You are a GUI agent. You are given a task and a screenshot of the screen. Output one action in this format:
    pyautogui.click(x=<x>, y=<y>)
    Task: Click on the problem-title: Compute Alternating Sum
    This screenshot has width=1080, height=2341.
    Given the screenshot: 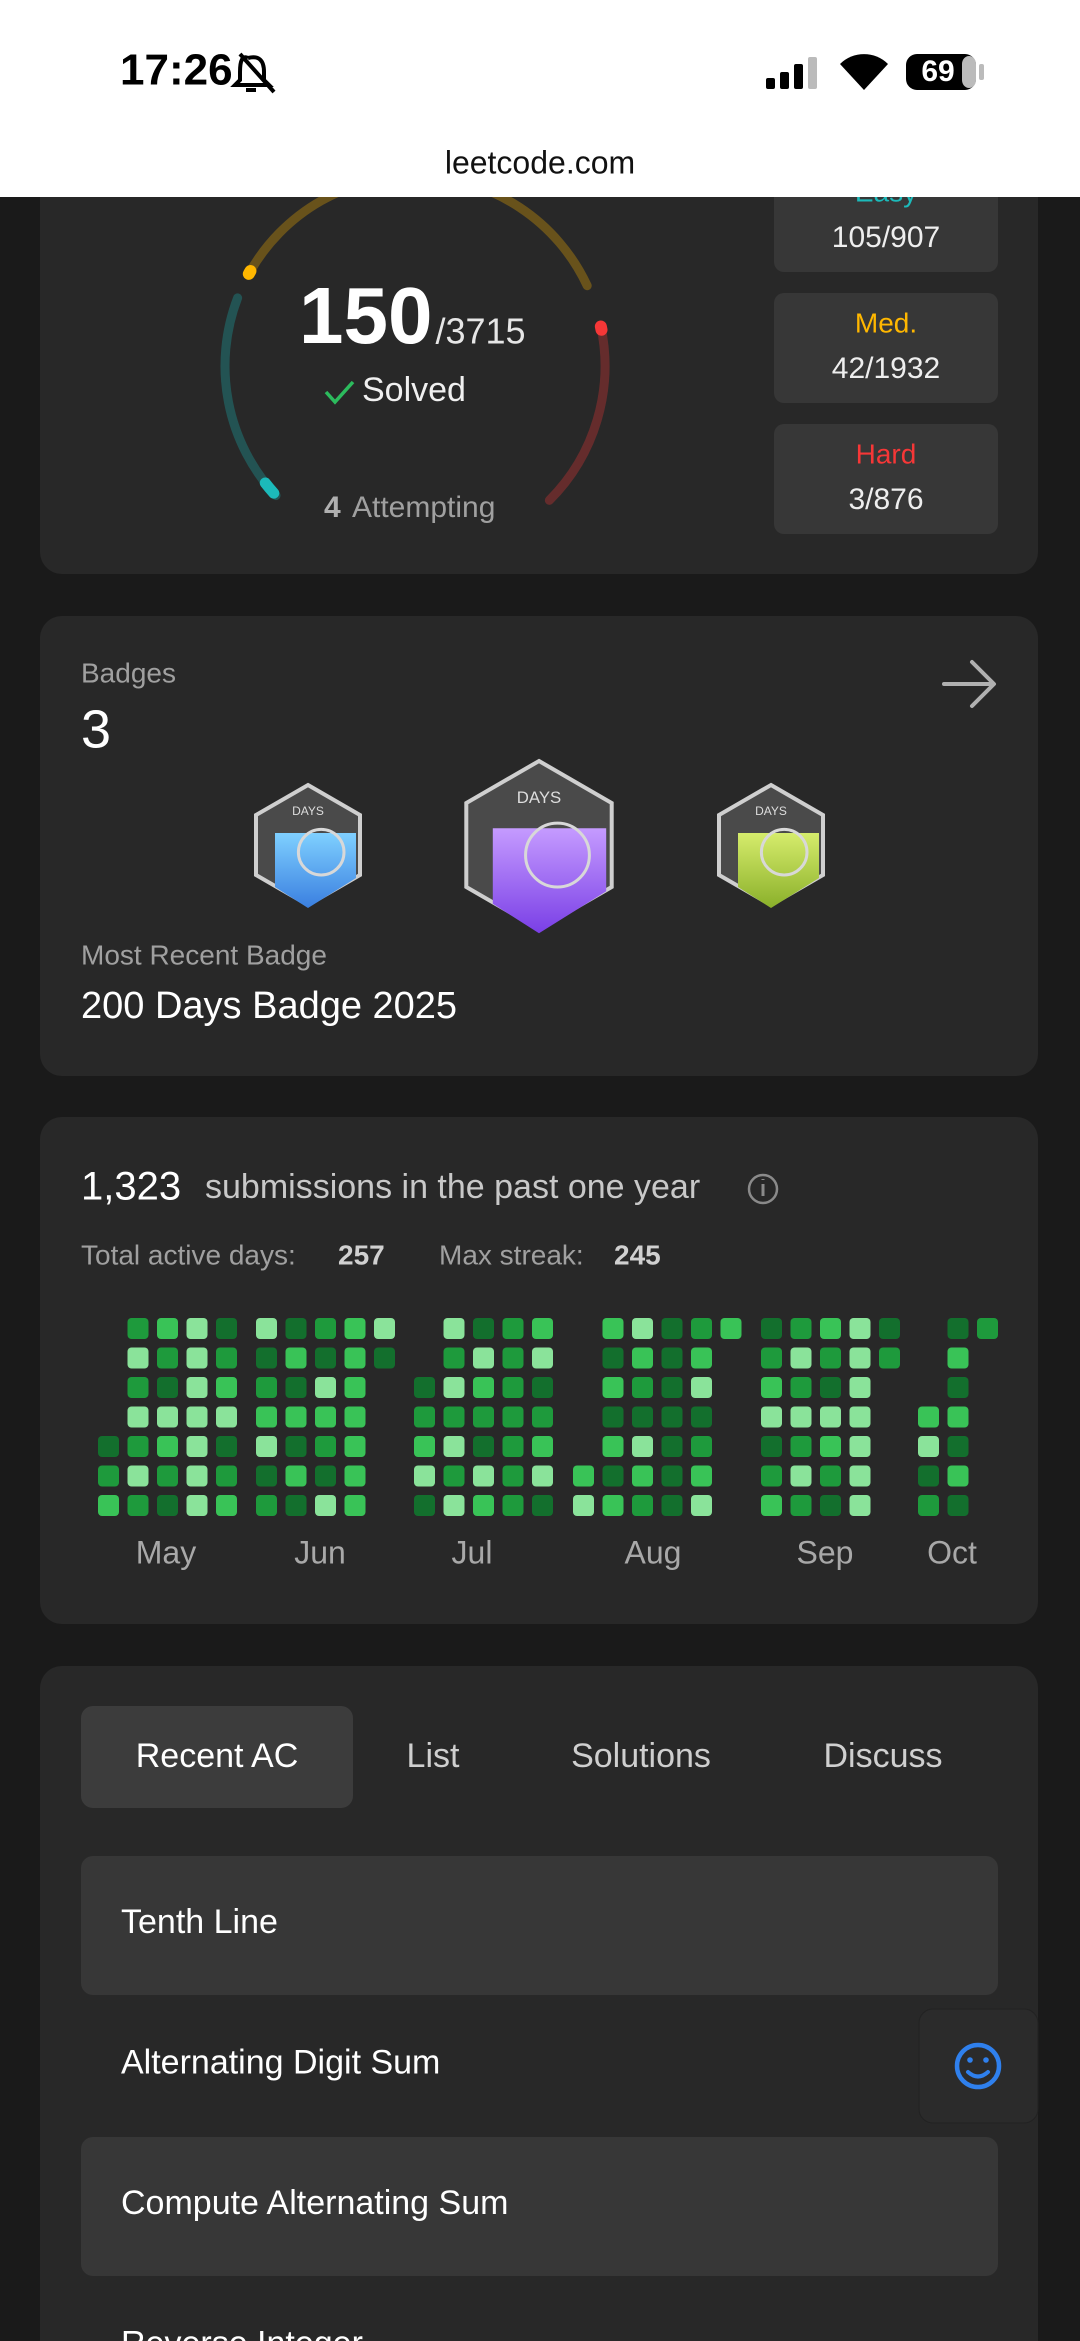 What is the action you would take?
    pyautogui.click(x=314, y=2203)
    